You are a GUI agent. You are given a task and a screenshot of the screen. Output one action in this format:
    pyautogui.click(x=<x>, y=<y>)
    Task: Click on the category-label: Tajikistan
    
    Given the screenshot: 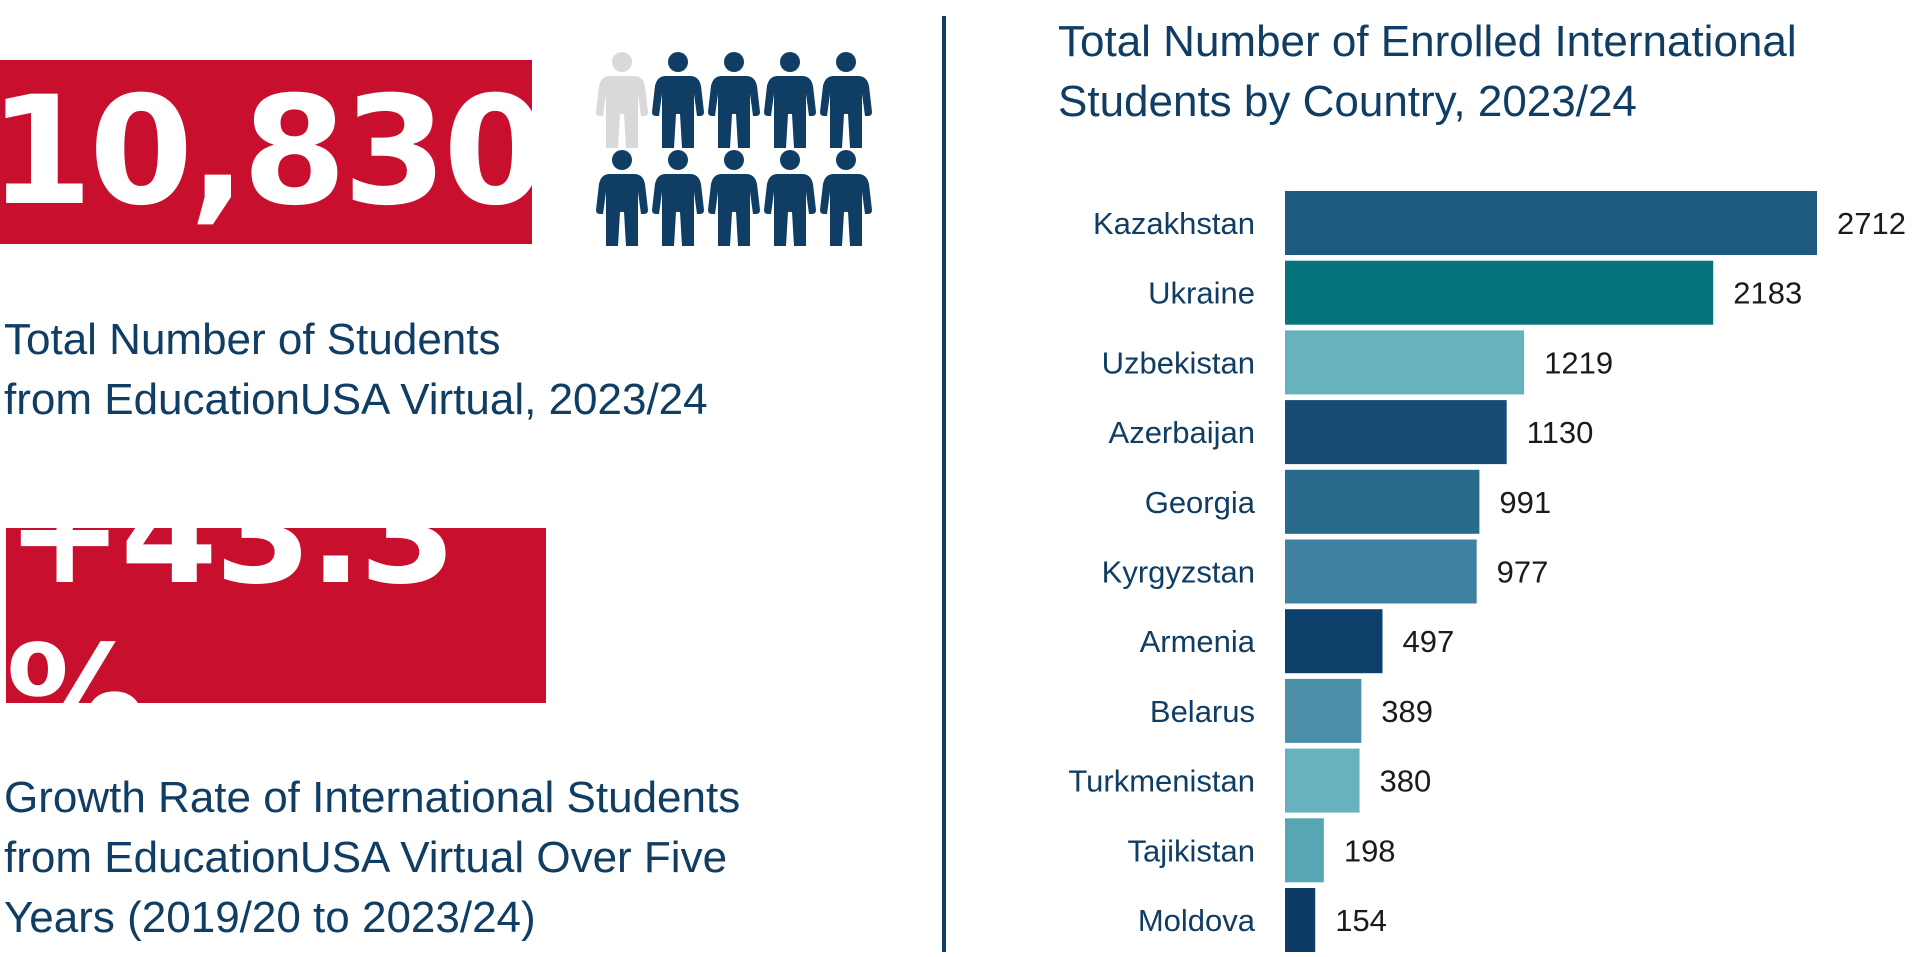 What is the action you would take?
    pyautogui.click(x=1192, y=850)
    